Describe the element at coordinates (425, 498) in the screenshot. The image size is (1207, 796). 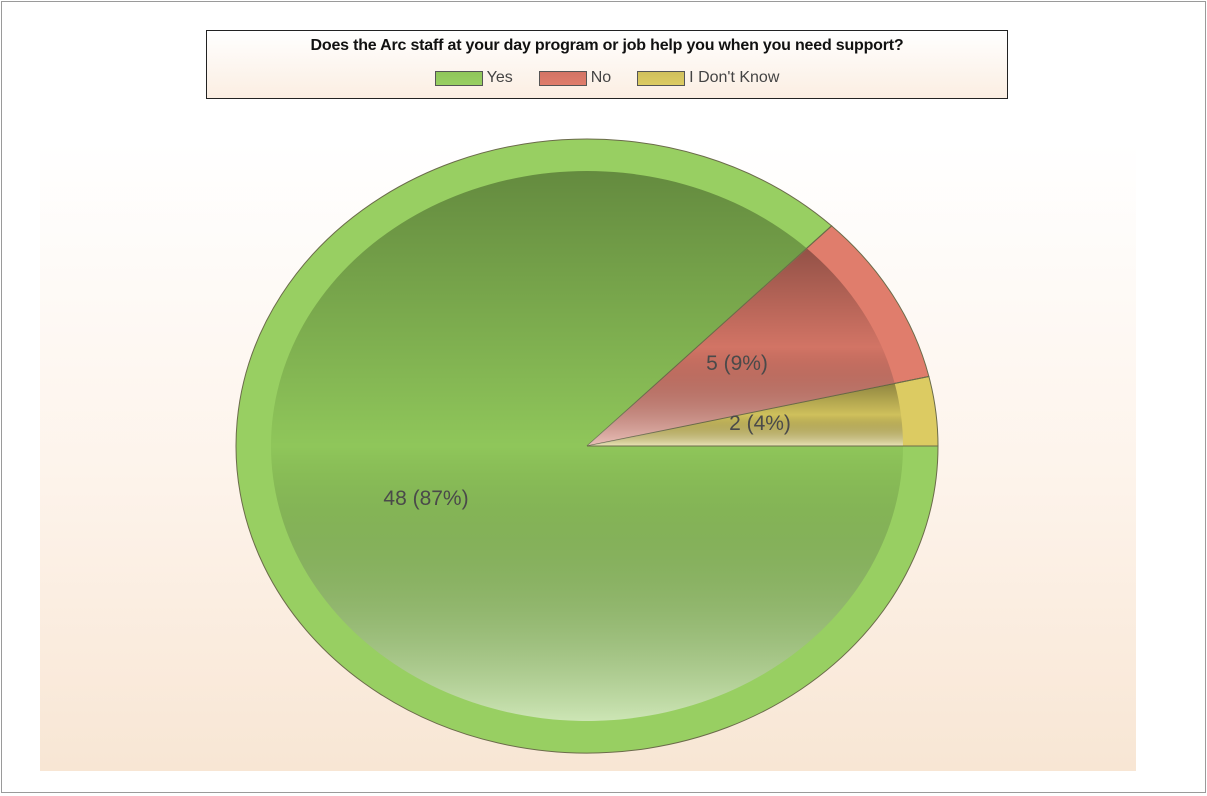
I see `data-label-yes: 48 (87%)` at that location.